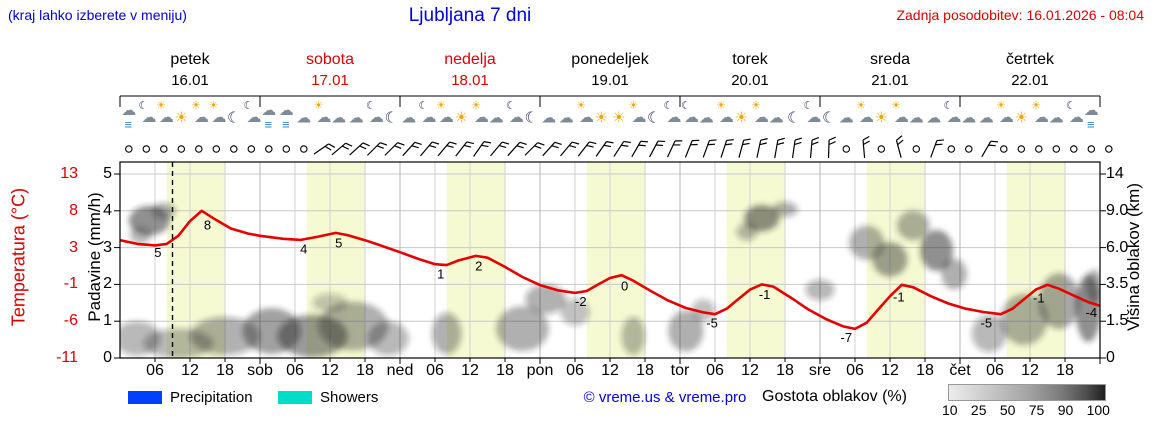 The width and height of the screenshot is (1152, 443). Describe the element at coordinates (70, 284) in the screenshot. I see `temp-axis-tick: -1` at that location.